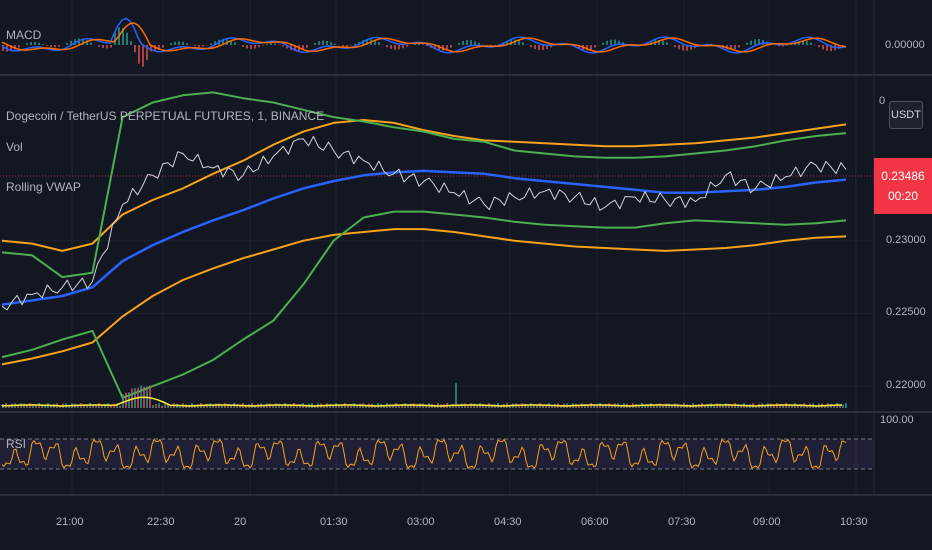 This screenshot has width=932, height=550. What do you see at coordinates (903, 196) in the screenshot?
I see `bar-countdown: 00:20` at bounding box center [903, 196].